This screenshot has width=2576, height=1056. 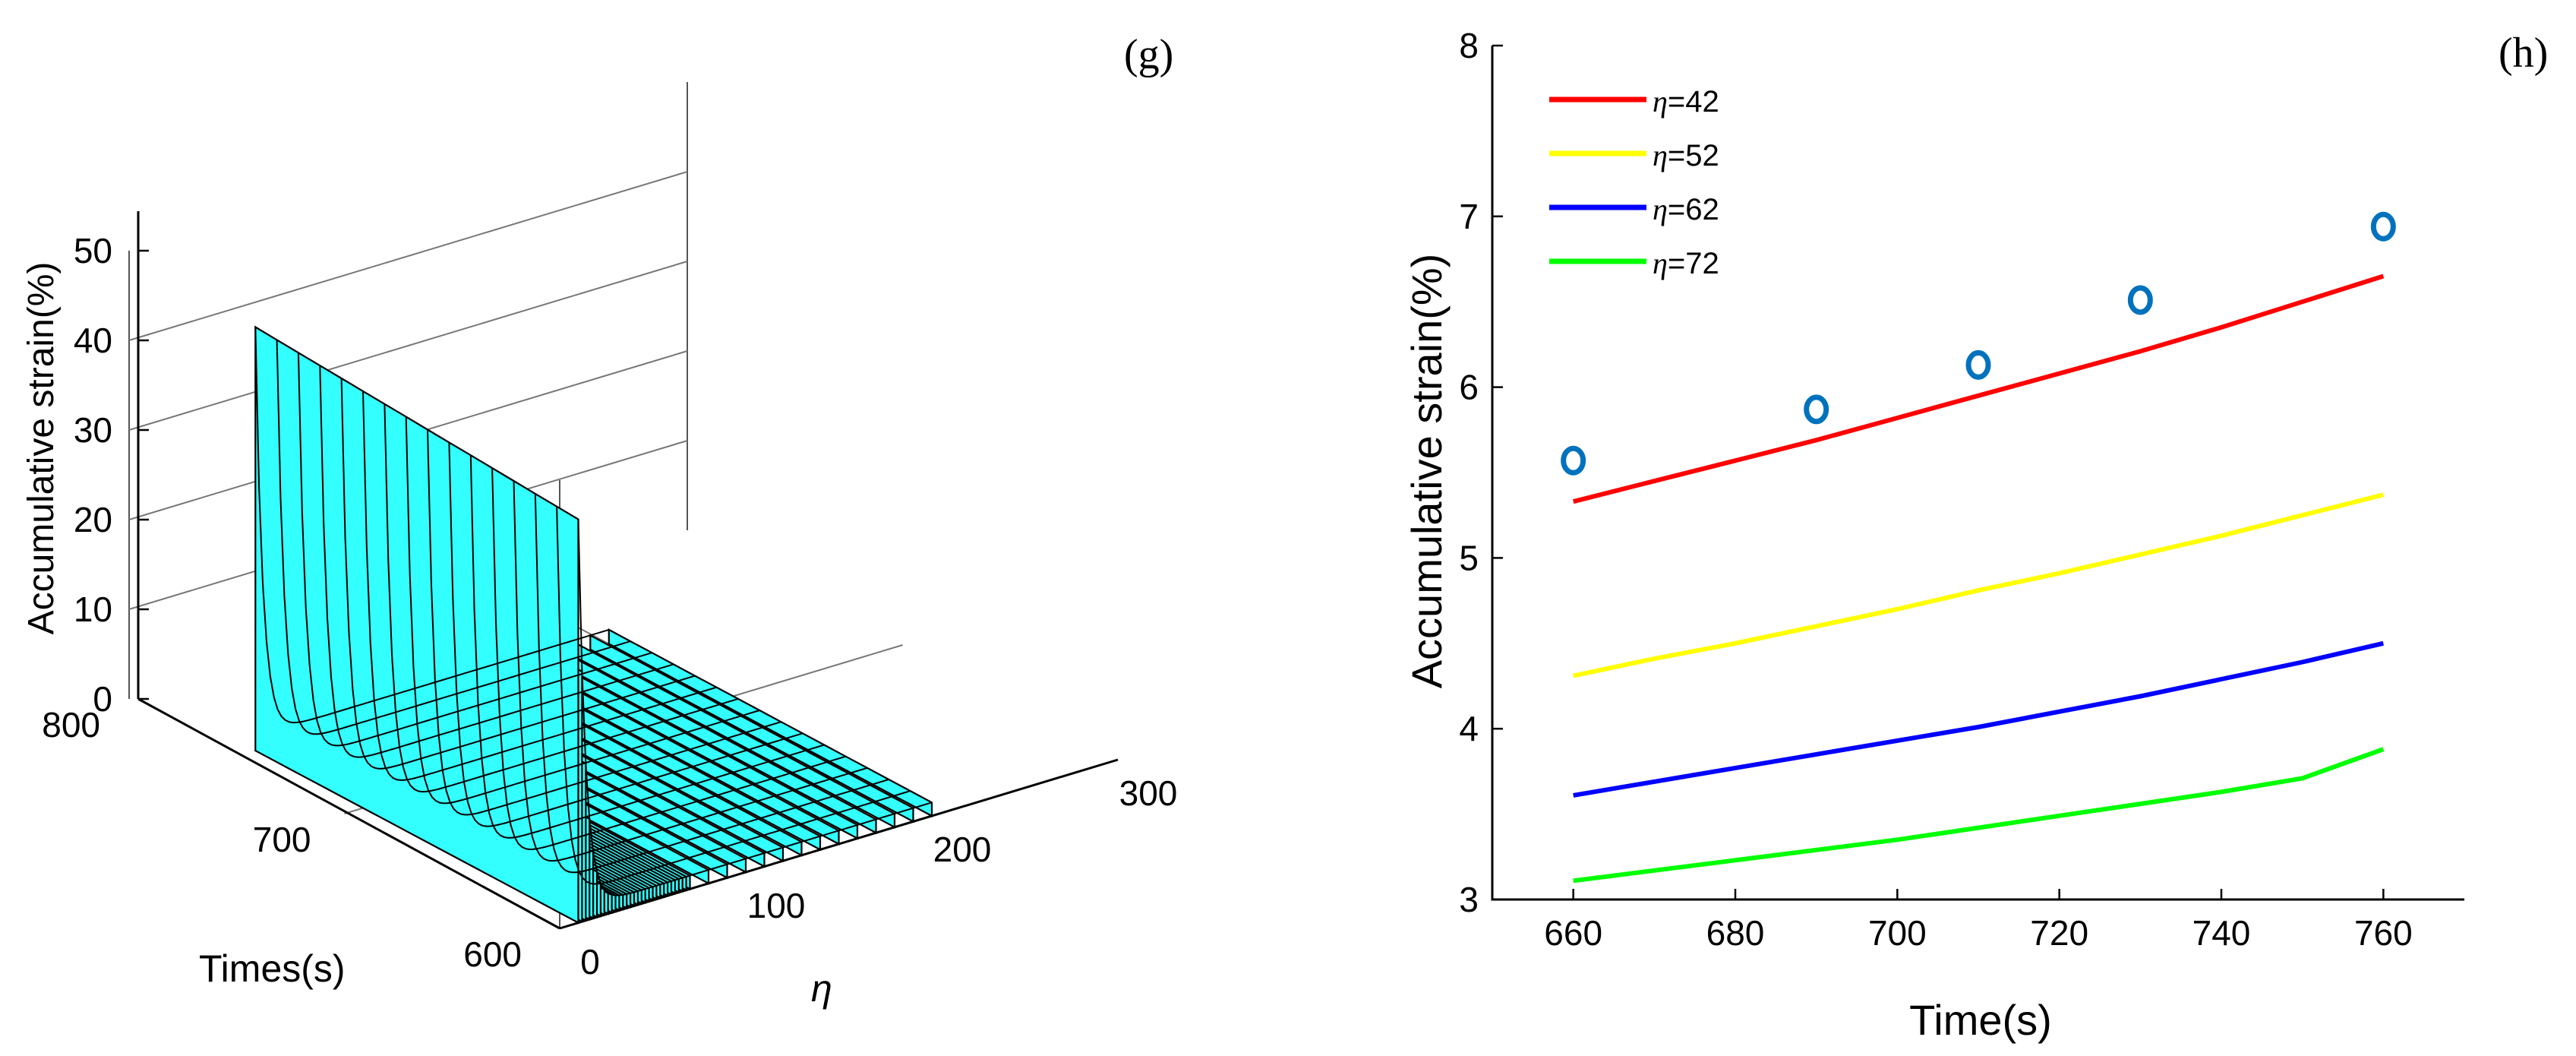 I want to click on panel-h-legend: η=42 η=52 η=62 η=72, so click(x=1634, y=182).